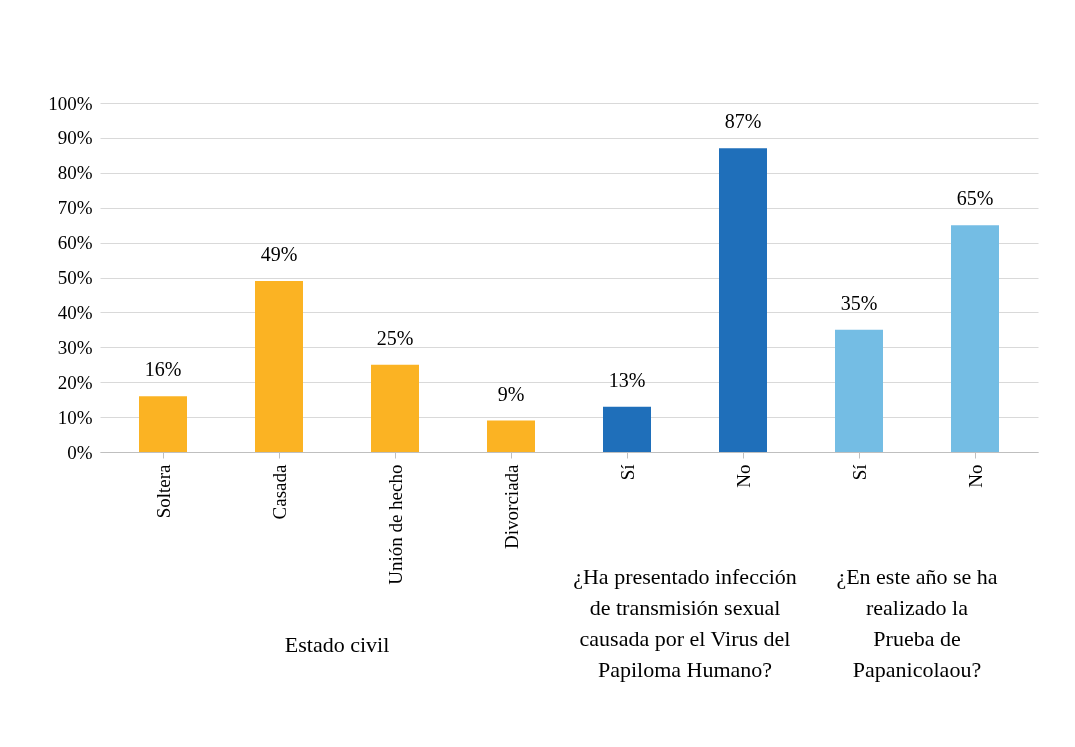 The height and width of the screenshot is (747, 1075). Describe the element at coordinates (75, 173) in the screenshot. I see `y-tick-label: 80%` at that location.